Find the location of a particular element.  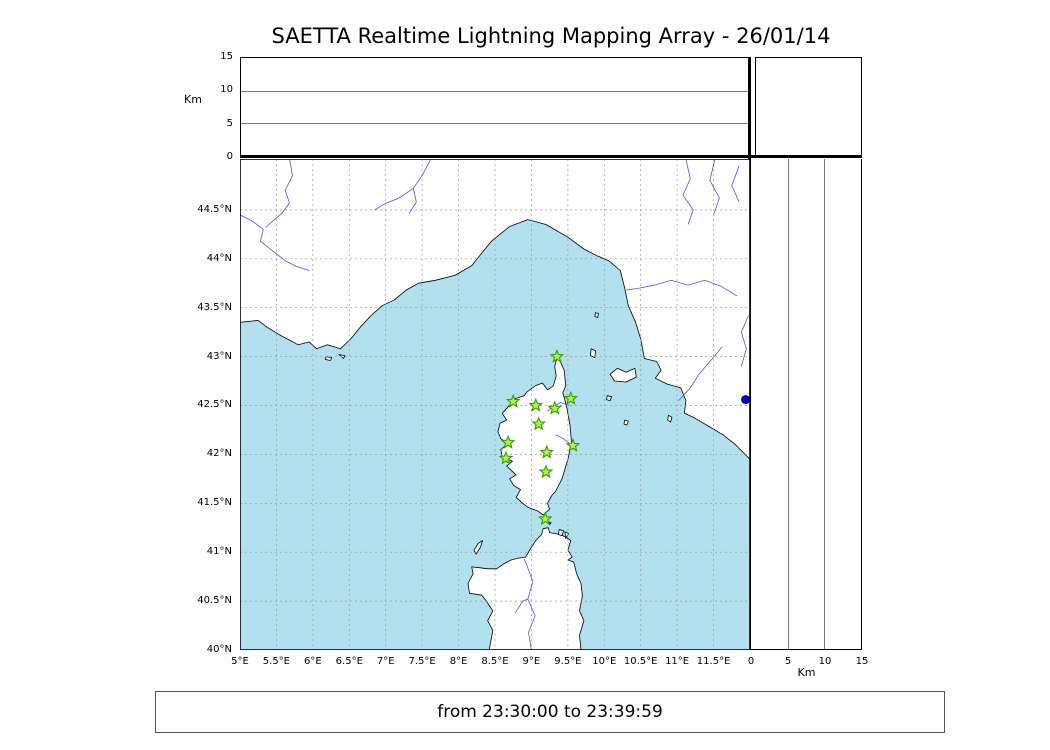

lon-tick-label: 8°E is located at coordinates (458, 661).